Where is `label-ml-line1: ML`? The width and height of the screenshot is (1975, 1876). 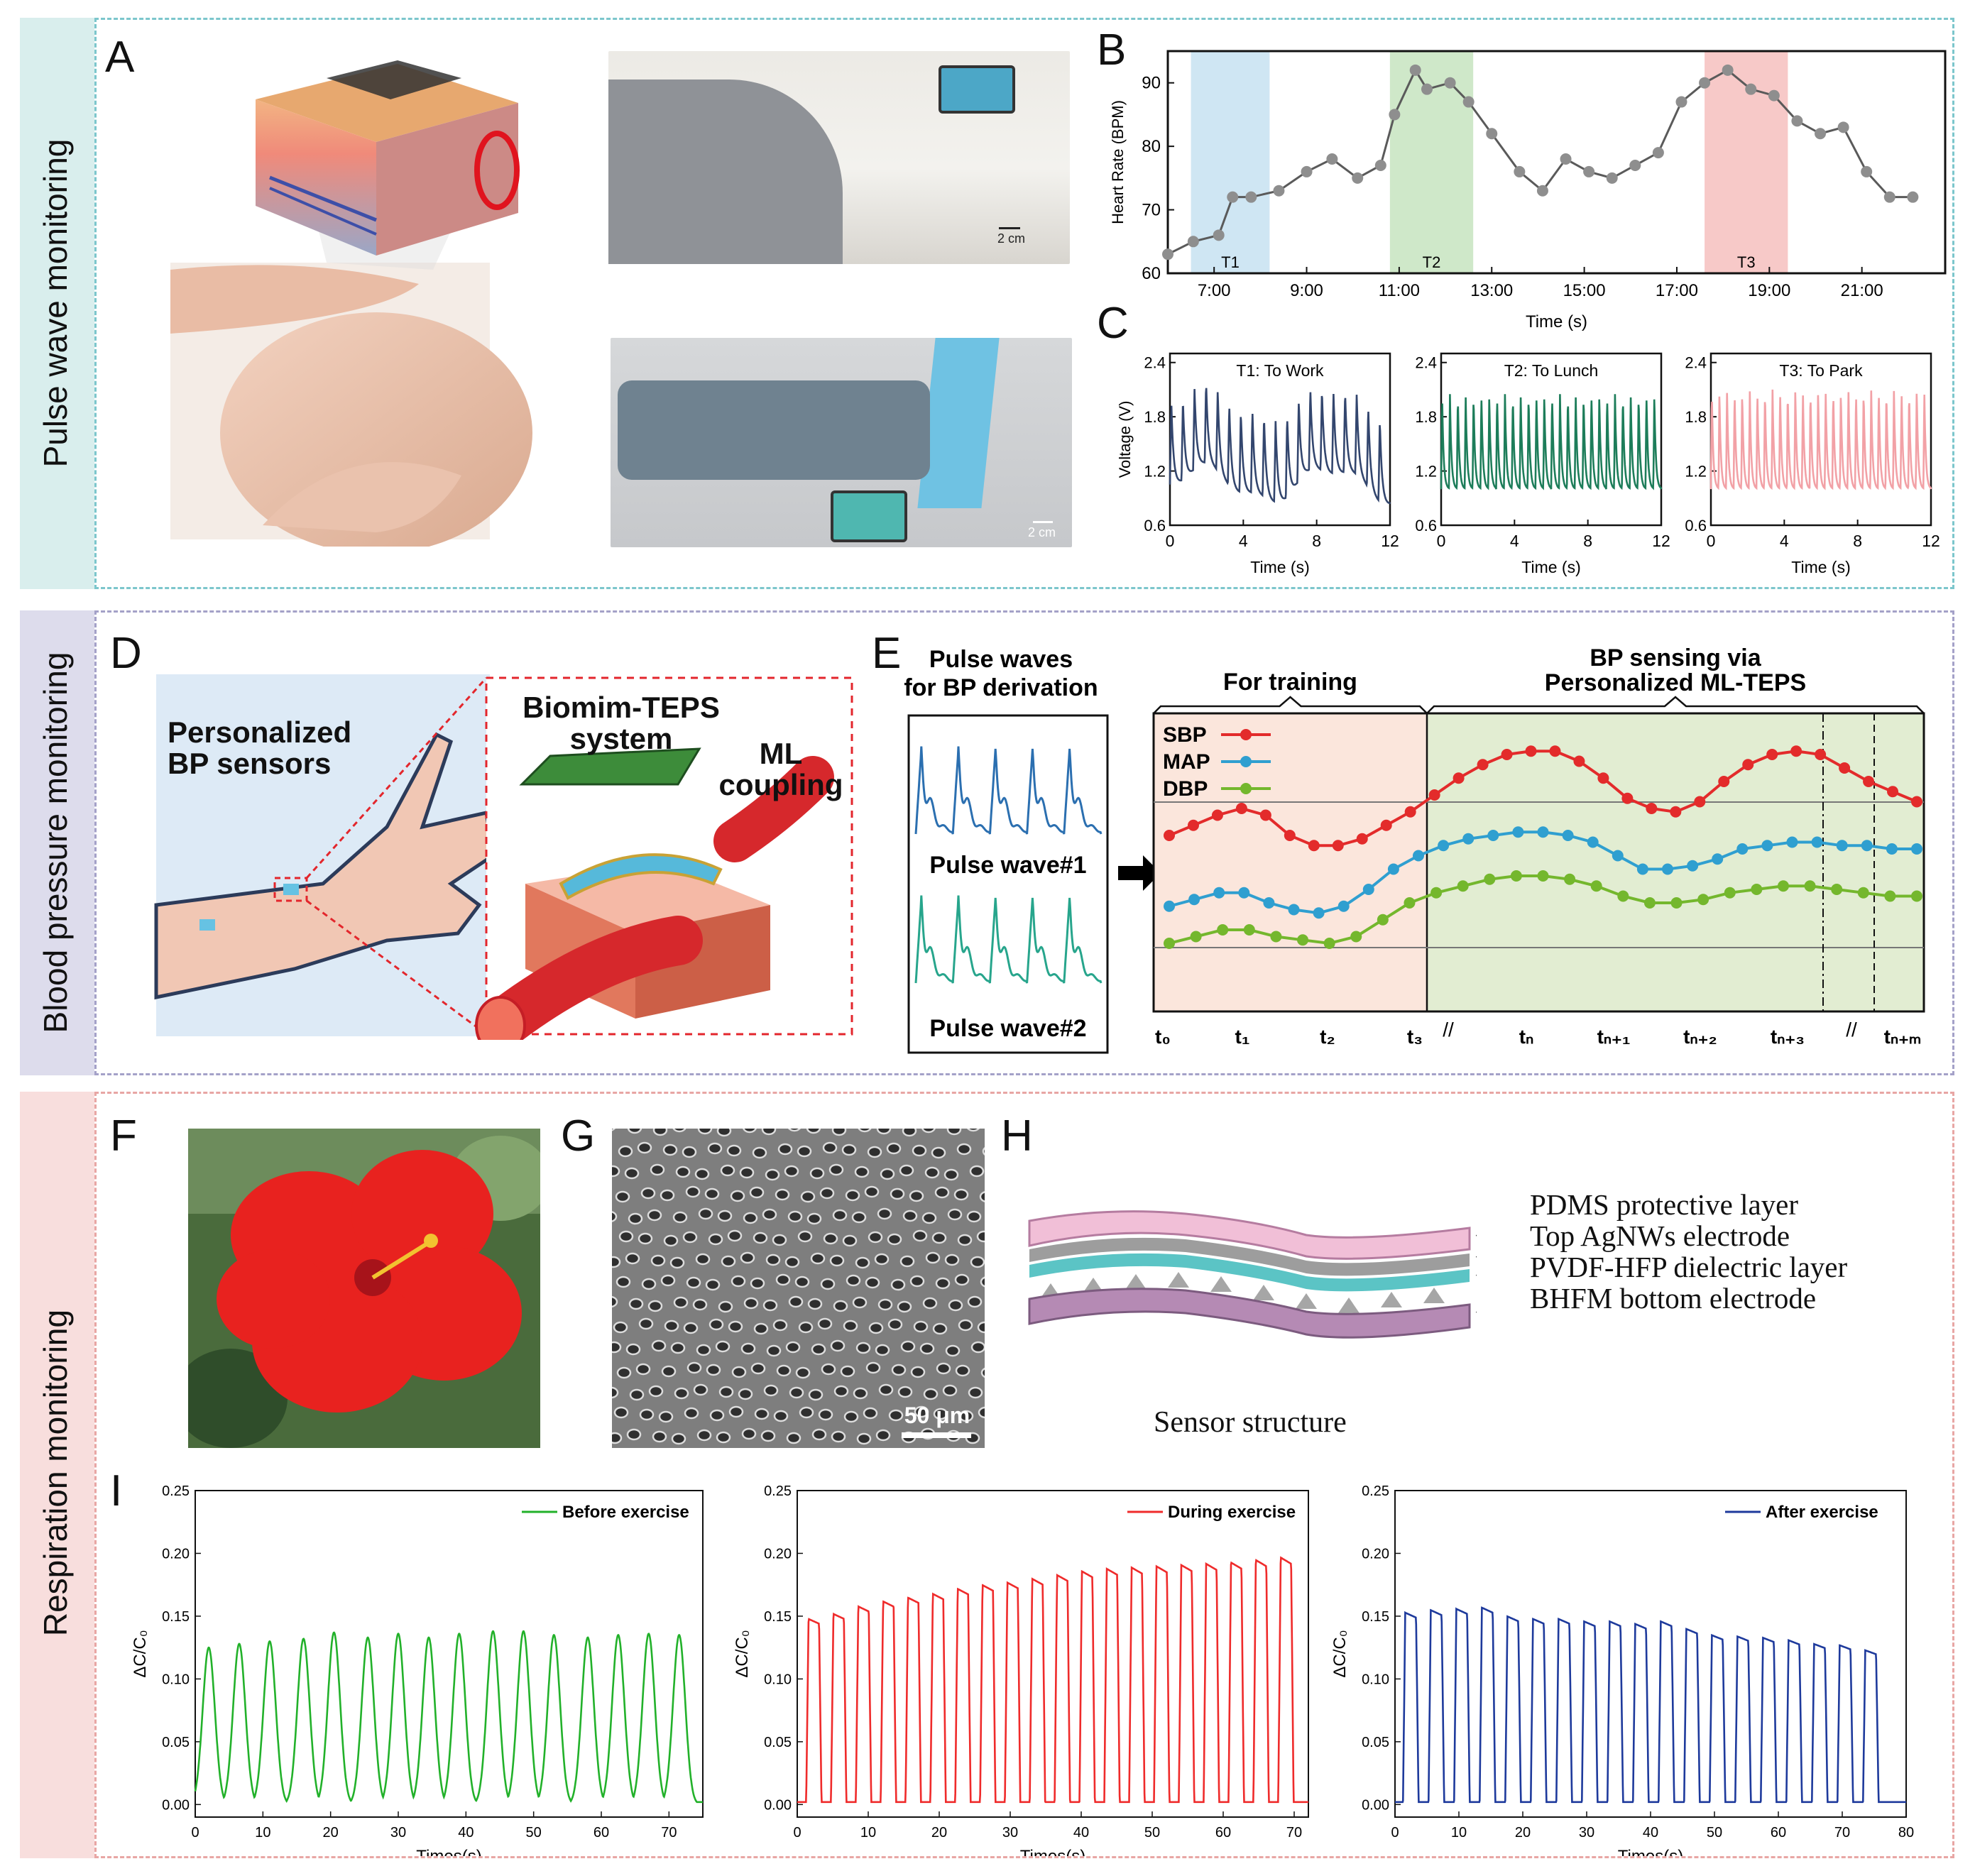
label-ml-line1: ML is located at coordinates (781, 753).